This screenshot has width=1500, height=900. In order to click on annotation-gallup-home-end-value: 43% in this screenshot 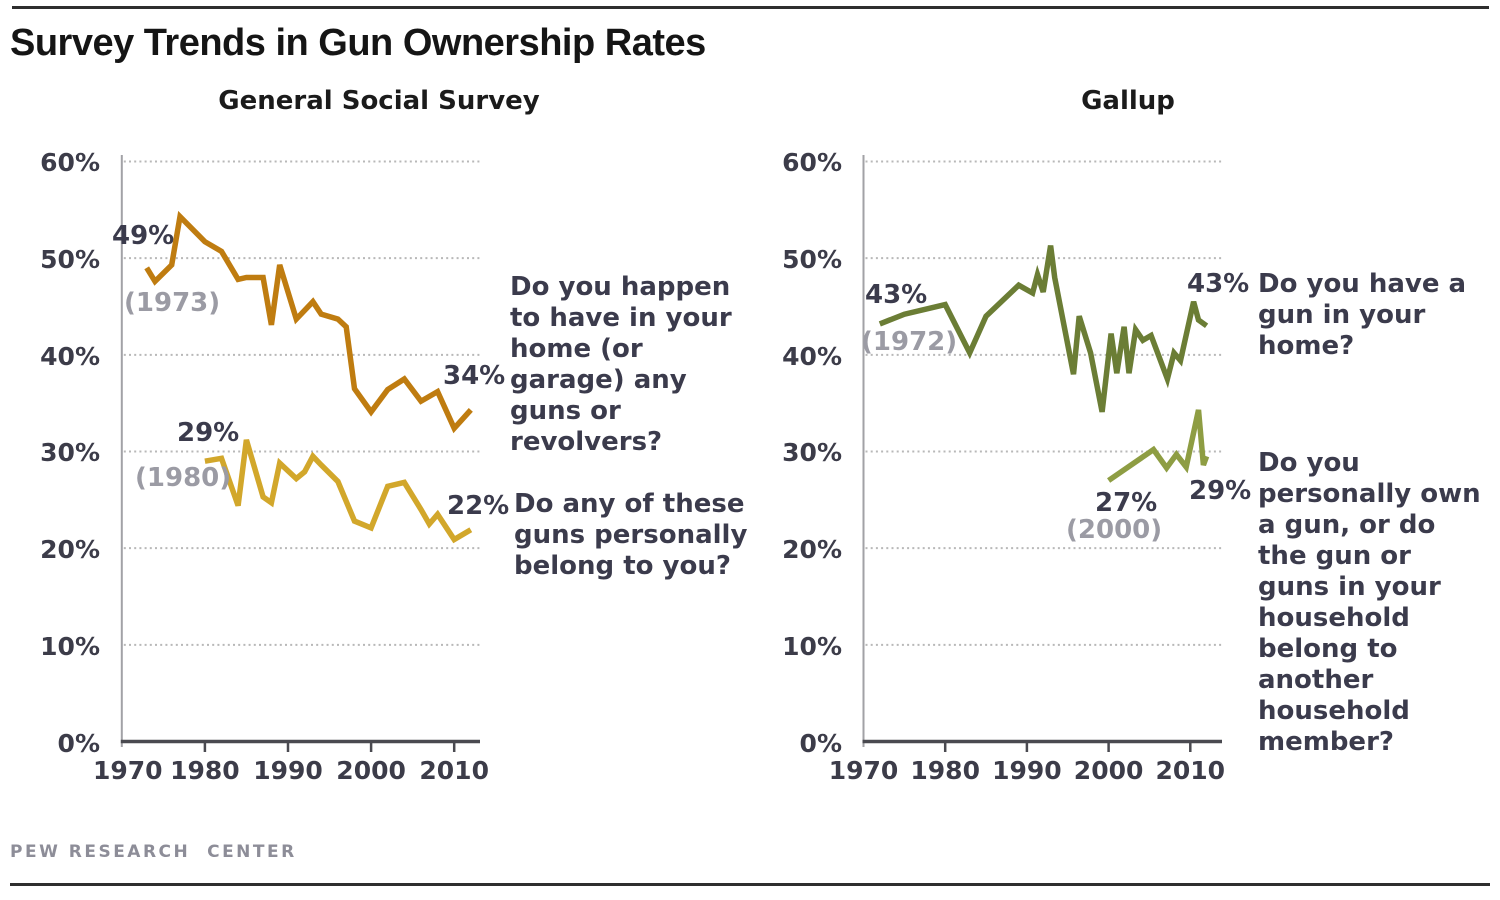, I will do `click(1218, 284)`.